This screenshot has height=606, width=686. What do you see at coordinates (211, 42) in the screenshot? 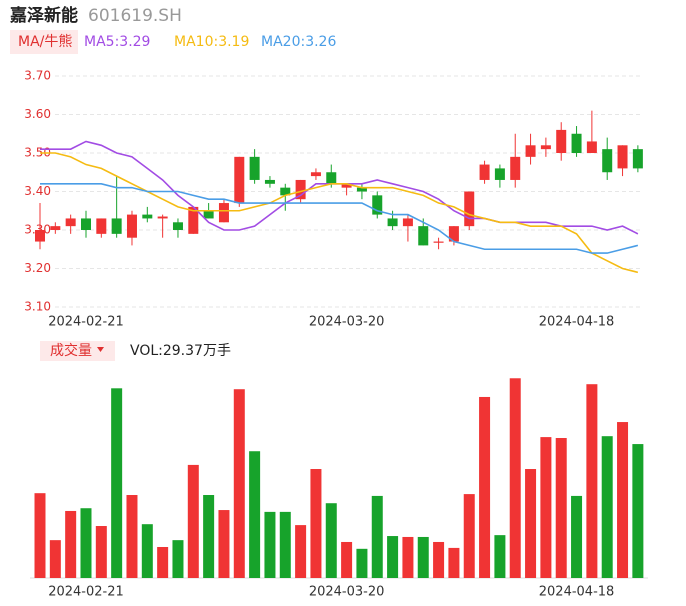
I see `legend-label: MA10:3.19` at bounding box center [211, 42].